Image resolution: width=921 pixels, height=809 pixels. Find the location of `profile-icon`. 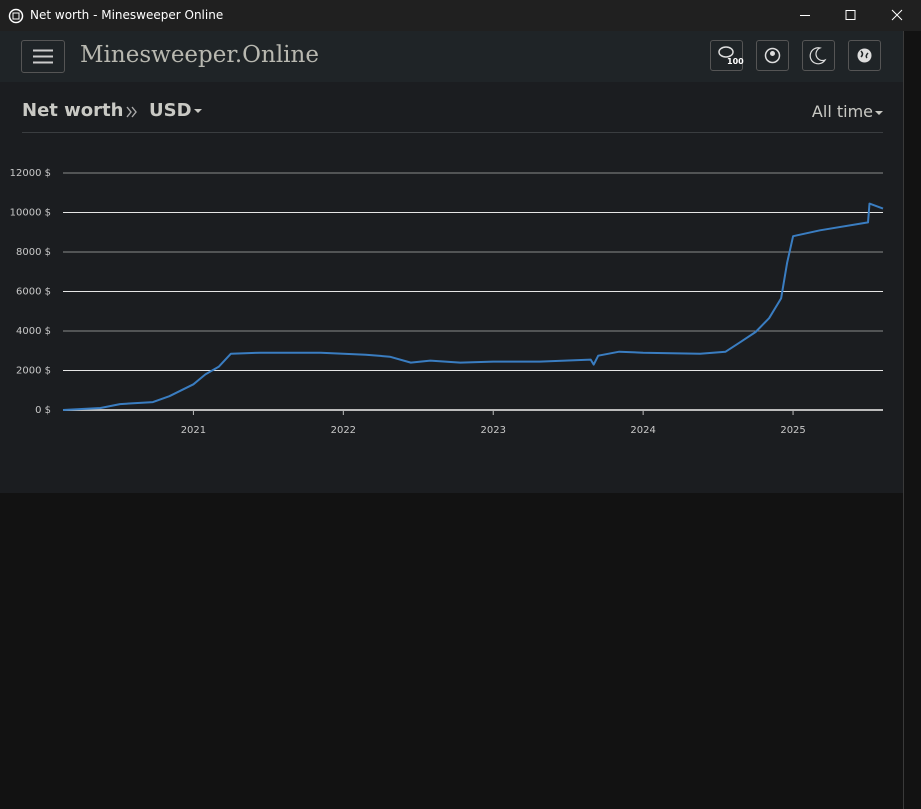

profile-icon is located at coordinates (772, 55).